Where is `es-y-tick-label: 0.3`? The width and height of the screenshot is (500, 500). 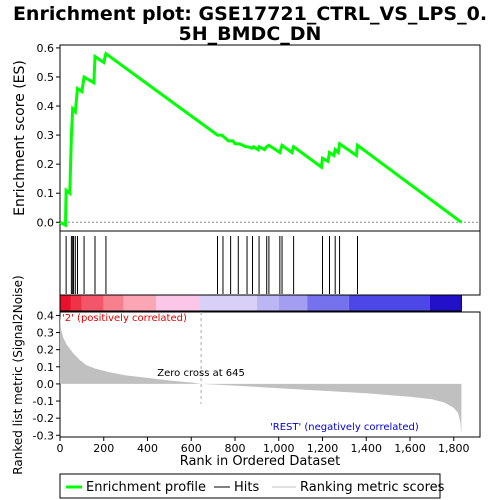
es-y-tick-label: 0.3 is located at coordinates (46, 135).